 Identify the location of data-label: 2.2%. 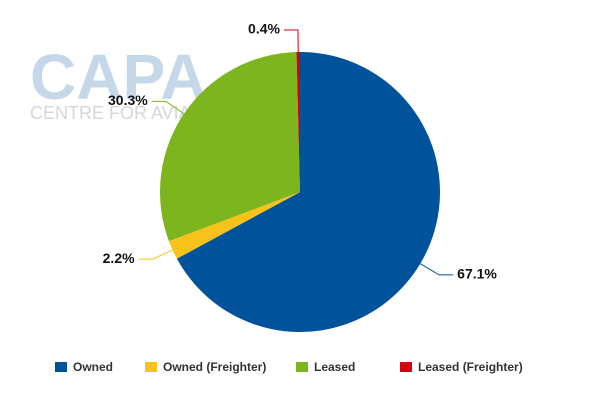
(119, 258).